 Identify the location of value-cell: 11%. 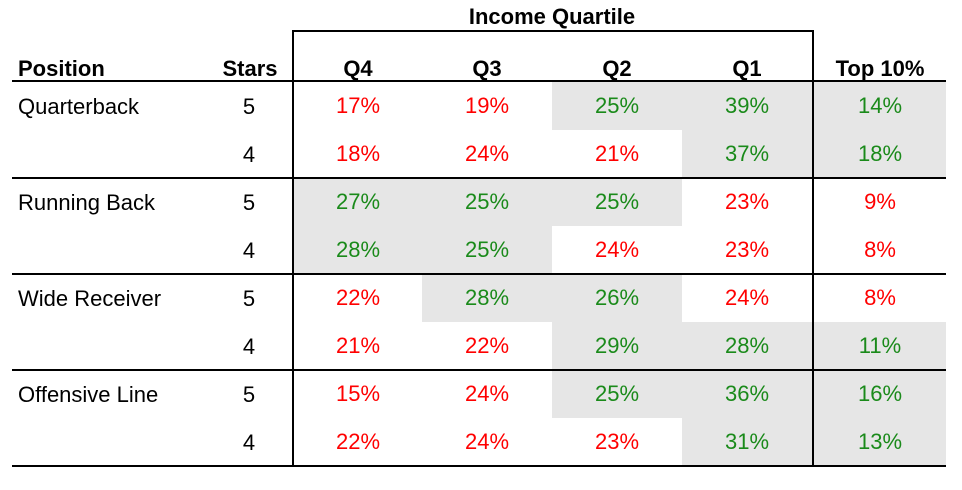
(880, 345).